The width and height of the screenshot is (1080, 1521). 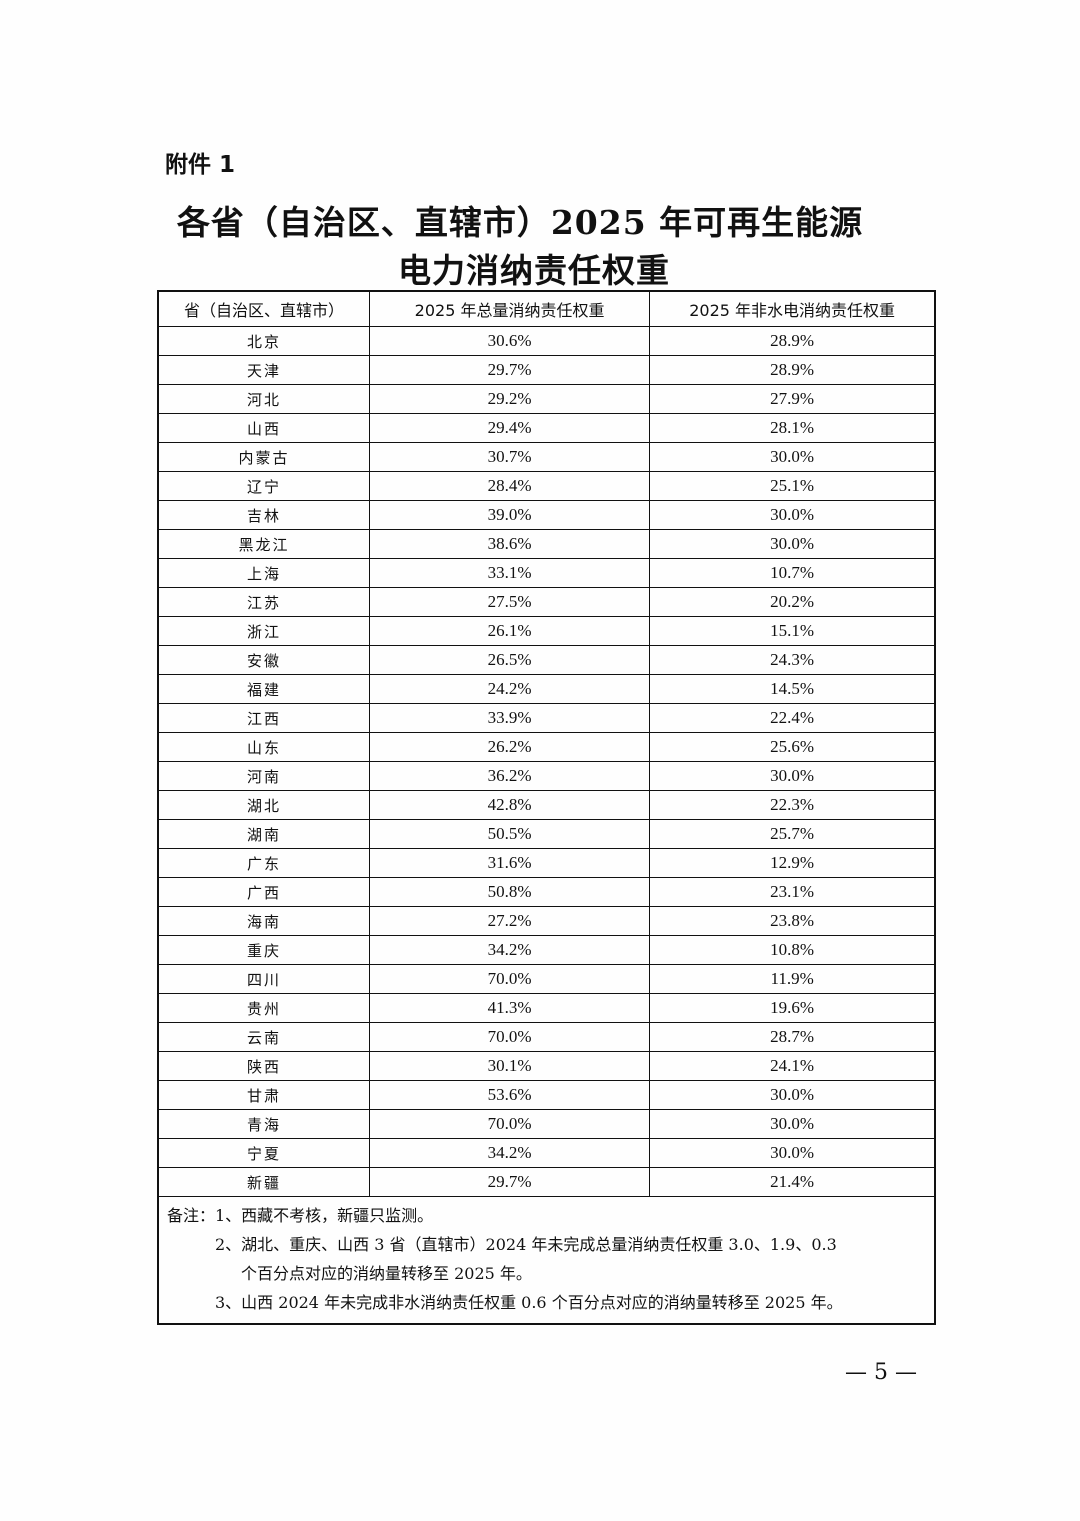 I want to click on province-cell: 上海, so click(x=263, y=573).